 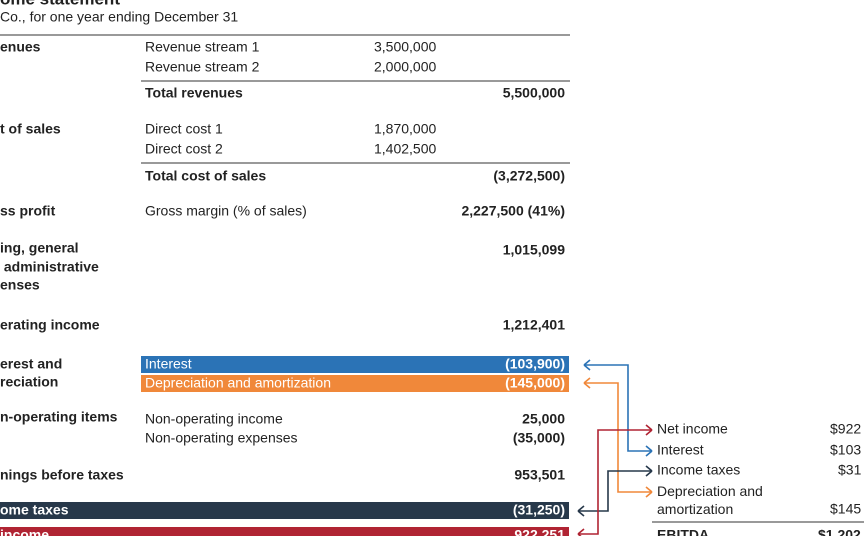 I want to click on amount: (35,000), so click(x=539, y=438).